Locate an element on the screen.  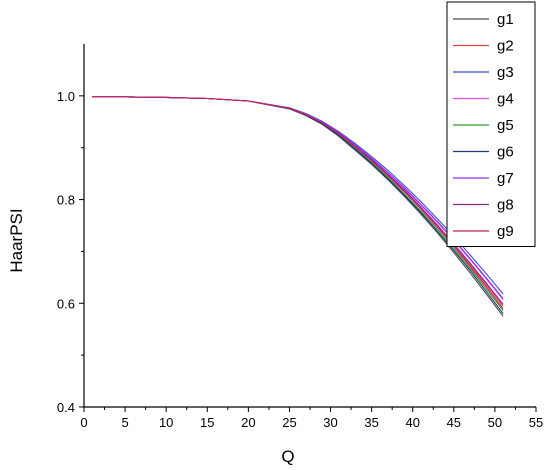
x-tick-label: 25 is located at coordinates (289, 422).